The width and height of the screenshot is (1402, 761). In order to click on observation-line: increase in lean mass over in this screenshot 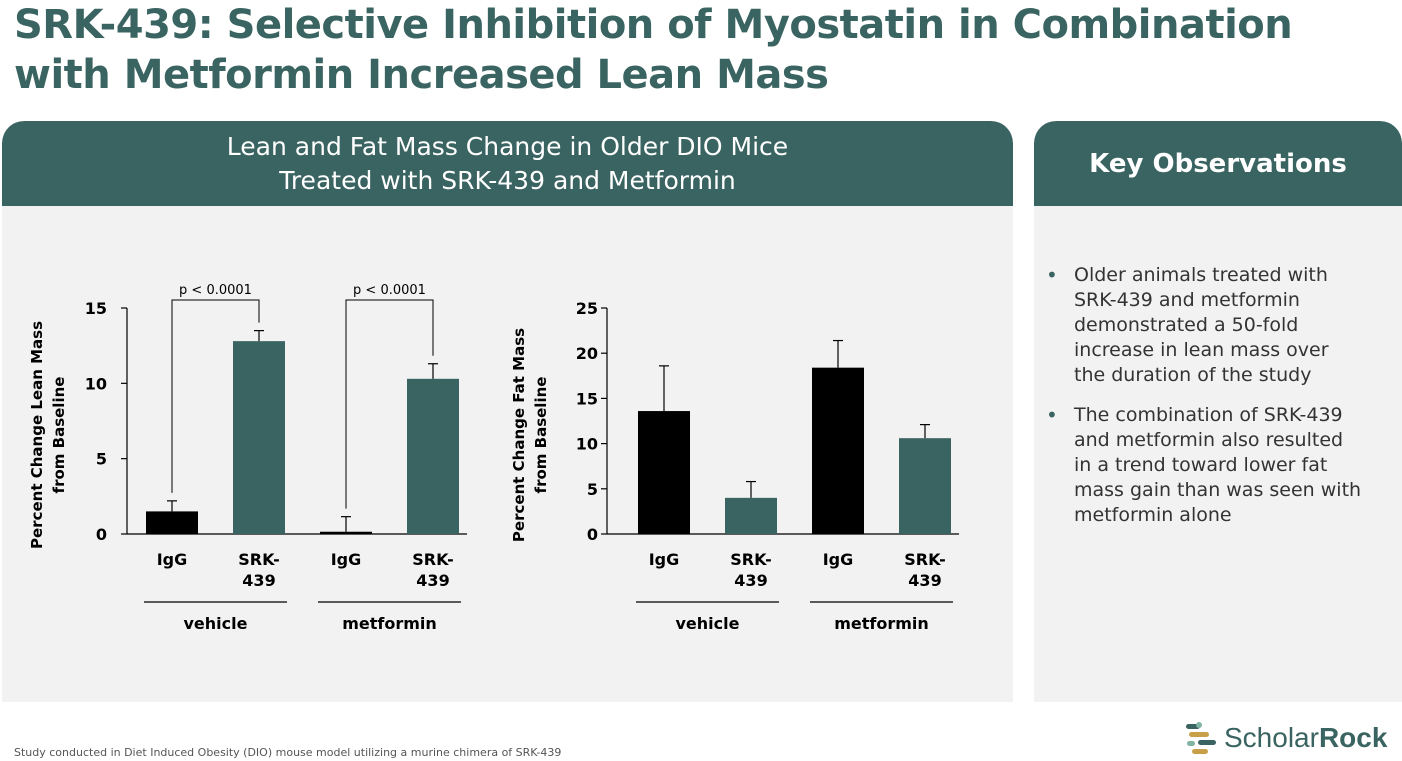, I will do `click(1201, 350)`.